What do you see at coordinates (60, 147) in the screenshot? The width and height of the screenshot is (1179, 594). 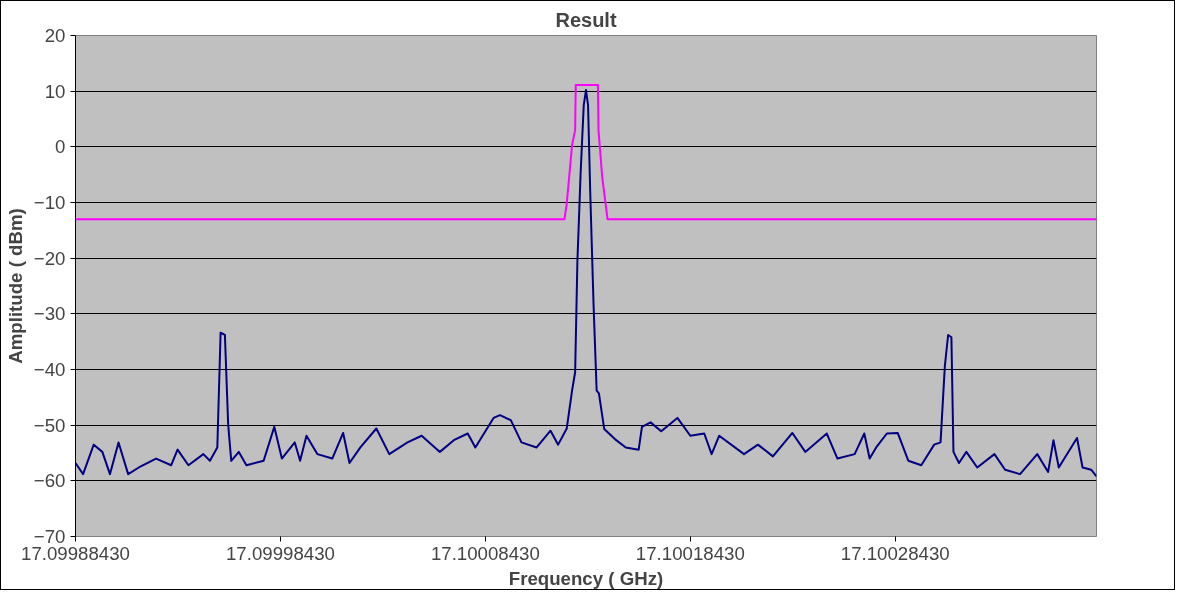 I see `y-tick-label: 0` at bounding box center [60, 147].